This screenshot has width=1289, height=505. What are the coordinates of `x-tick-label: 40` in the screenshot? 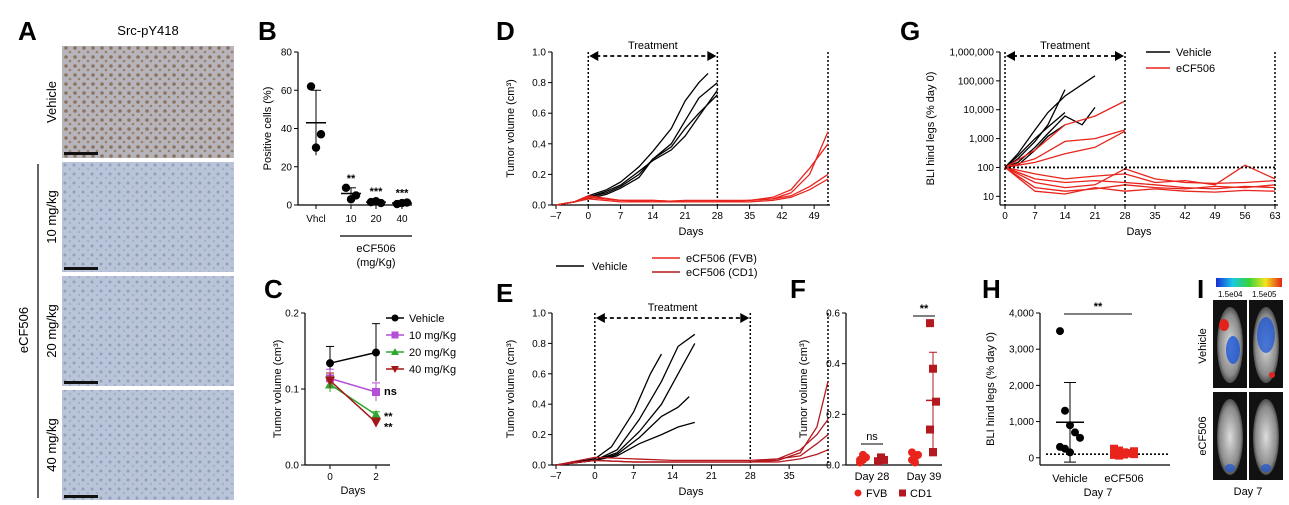 It's located at (402, 219).